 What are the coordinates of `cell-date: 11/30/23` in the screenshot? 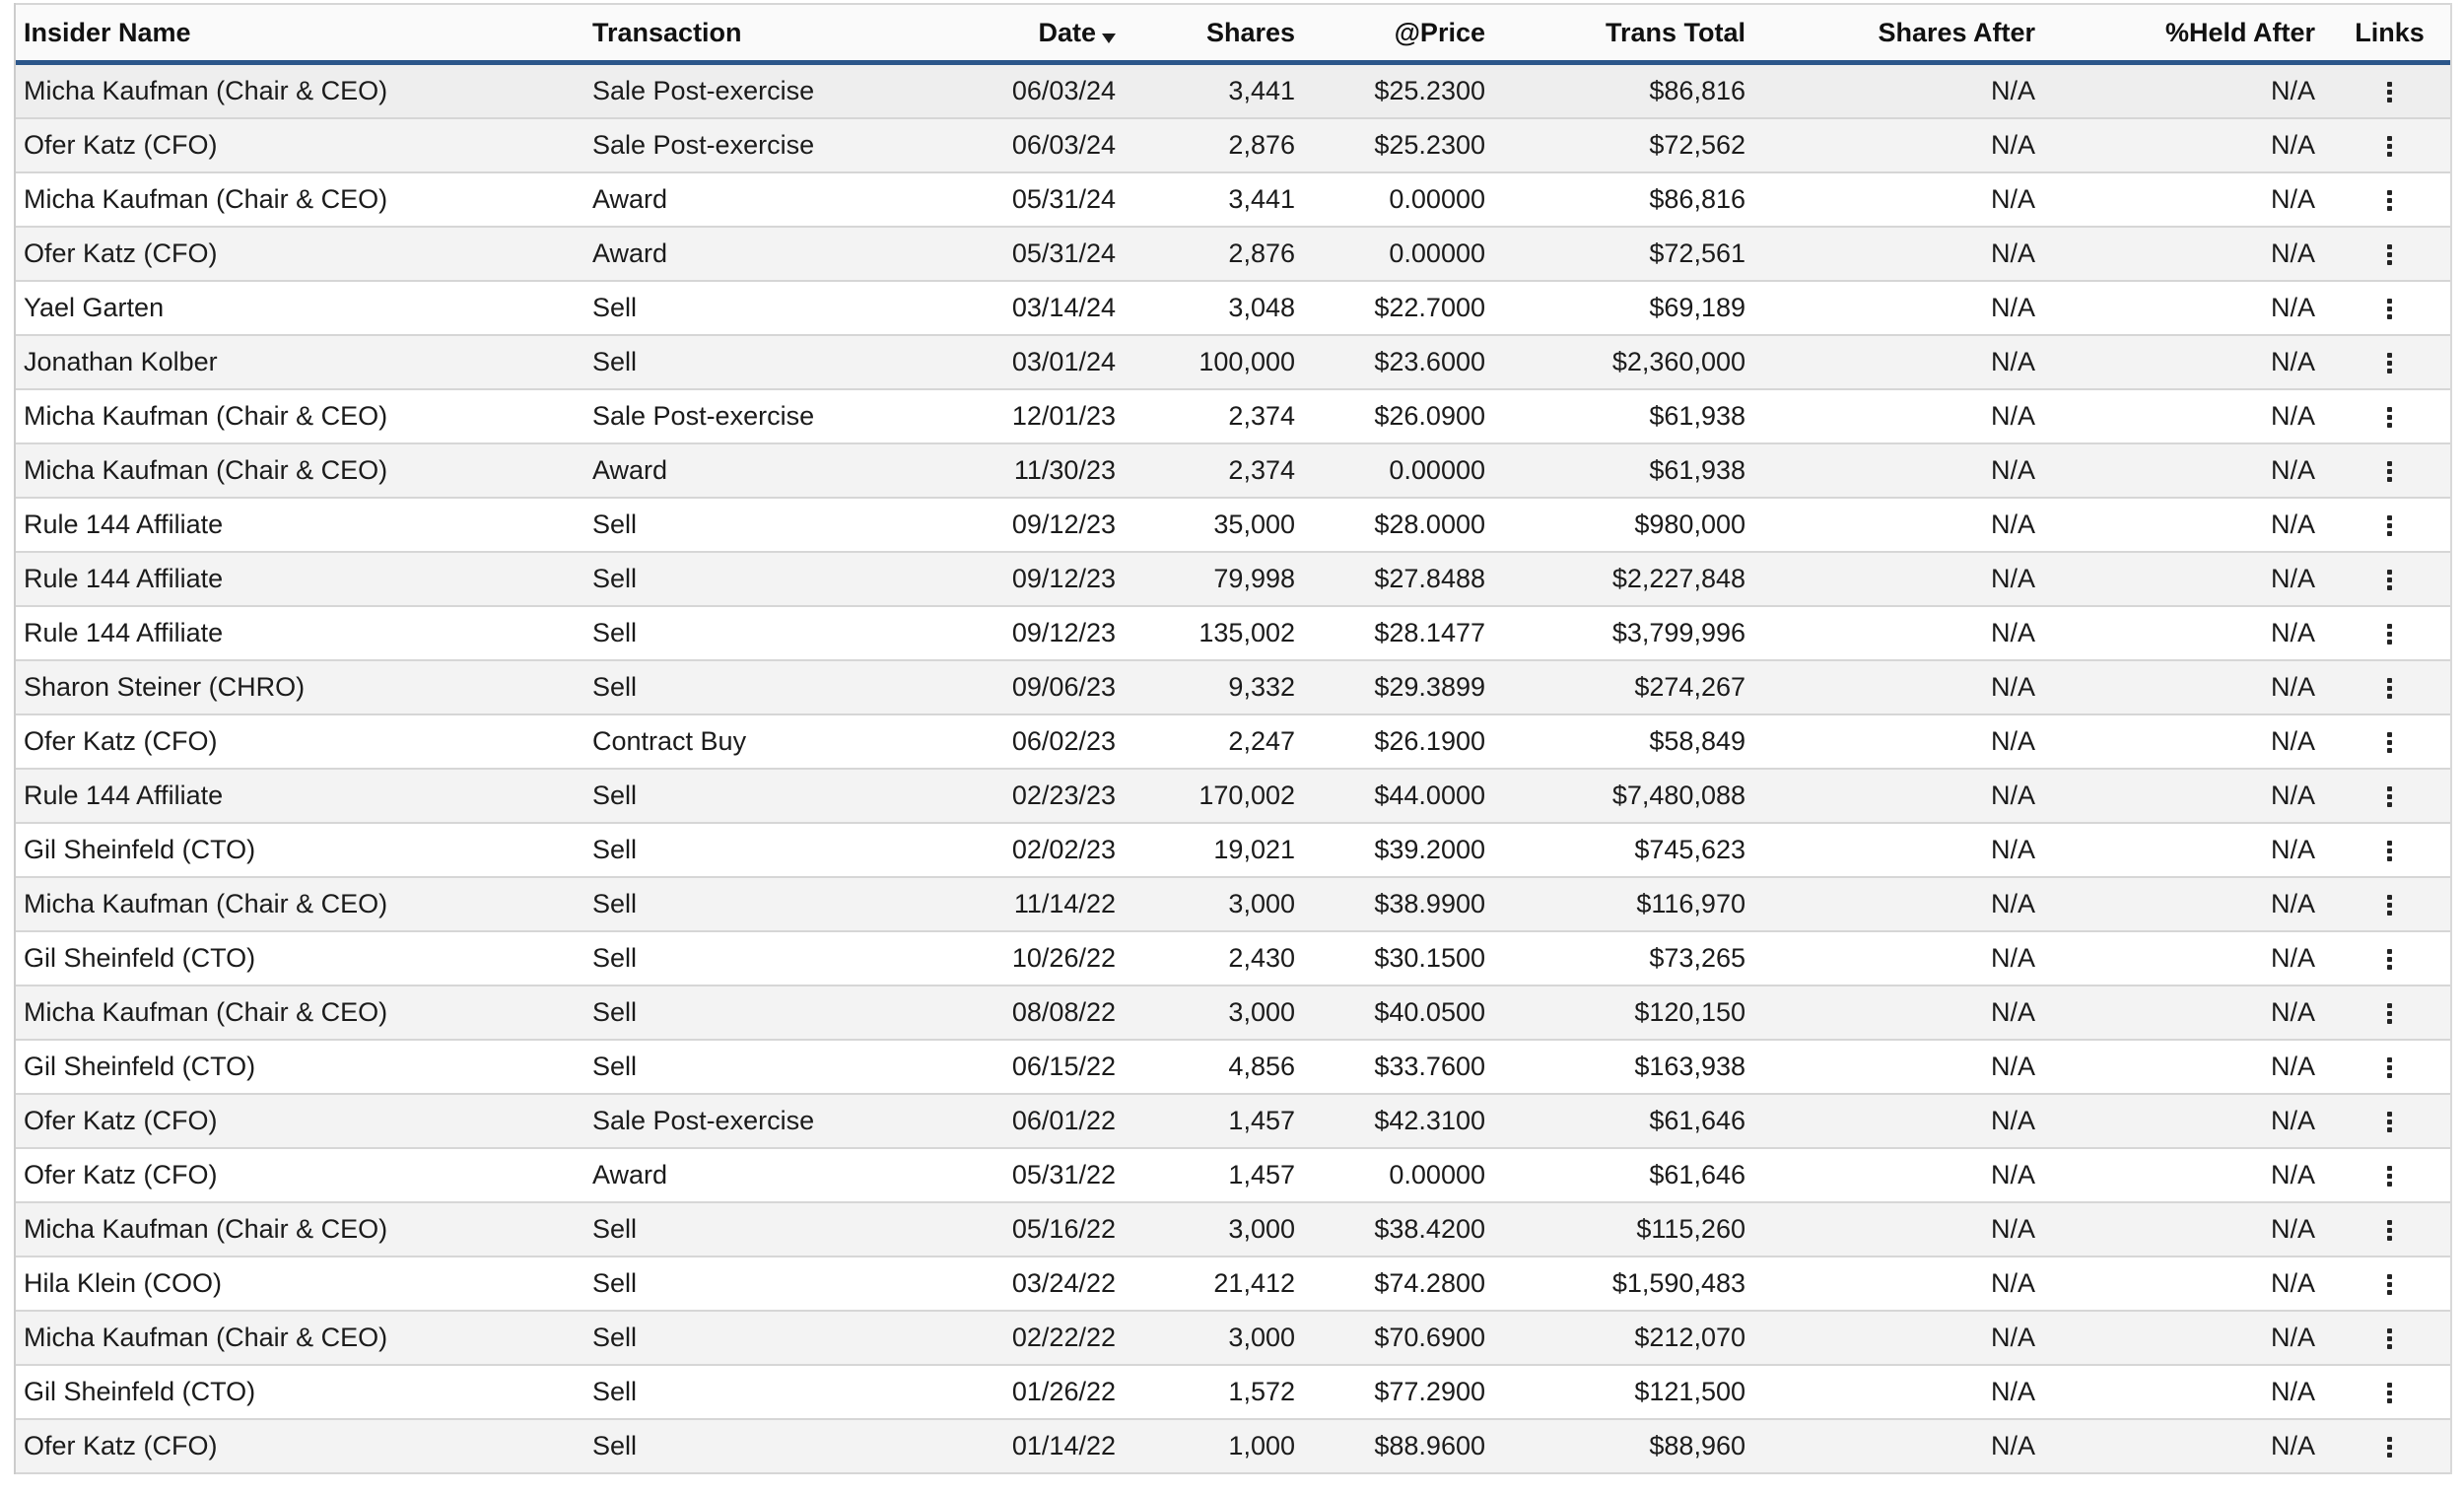 It's located at (1067, 471).